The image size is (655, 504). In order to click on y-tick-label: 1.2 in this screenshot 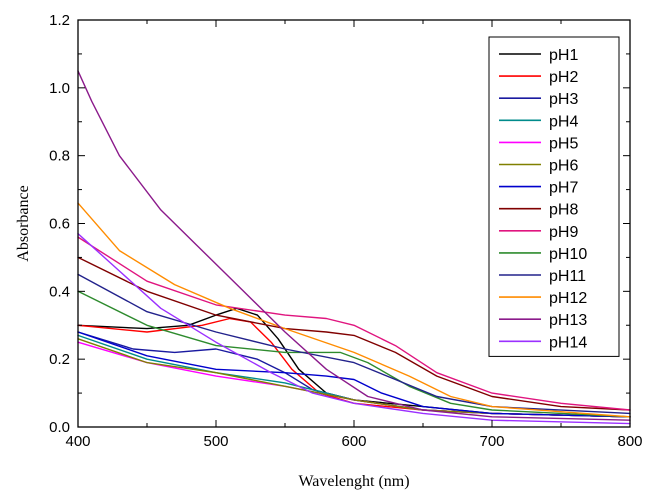, I will do `click(59, 20)`.